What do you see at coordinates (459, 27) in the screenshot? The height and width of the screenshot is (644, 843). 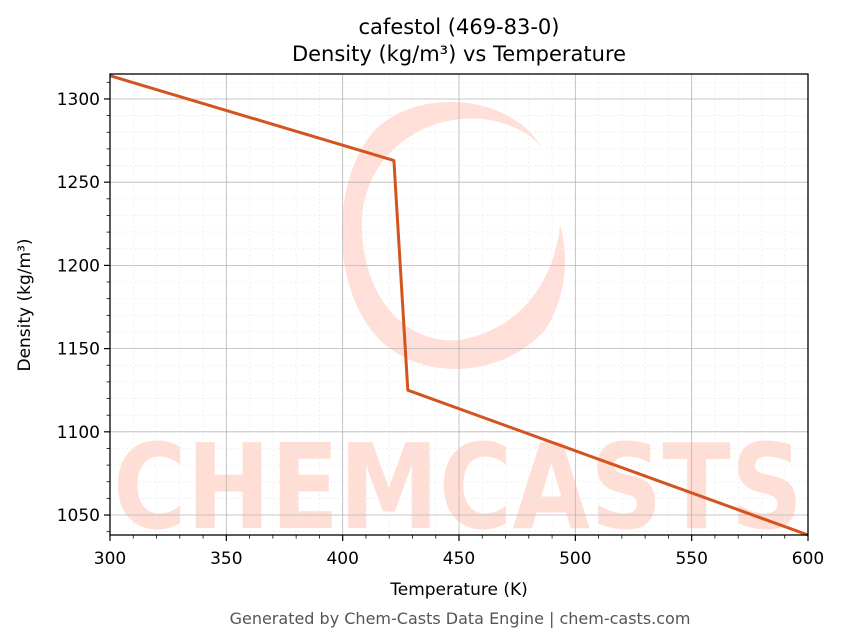 I see `chart-title: cafestol (469-83-0)` at bounding box center [459, 27].